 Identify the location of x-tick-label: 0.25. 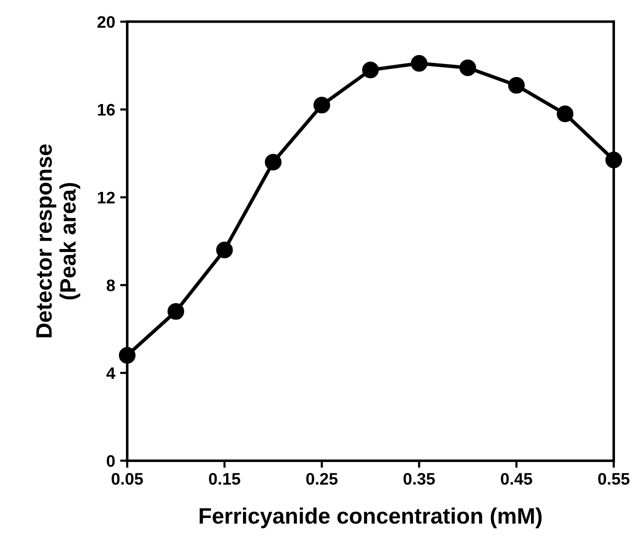
(322, 478).